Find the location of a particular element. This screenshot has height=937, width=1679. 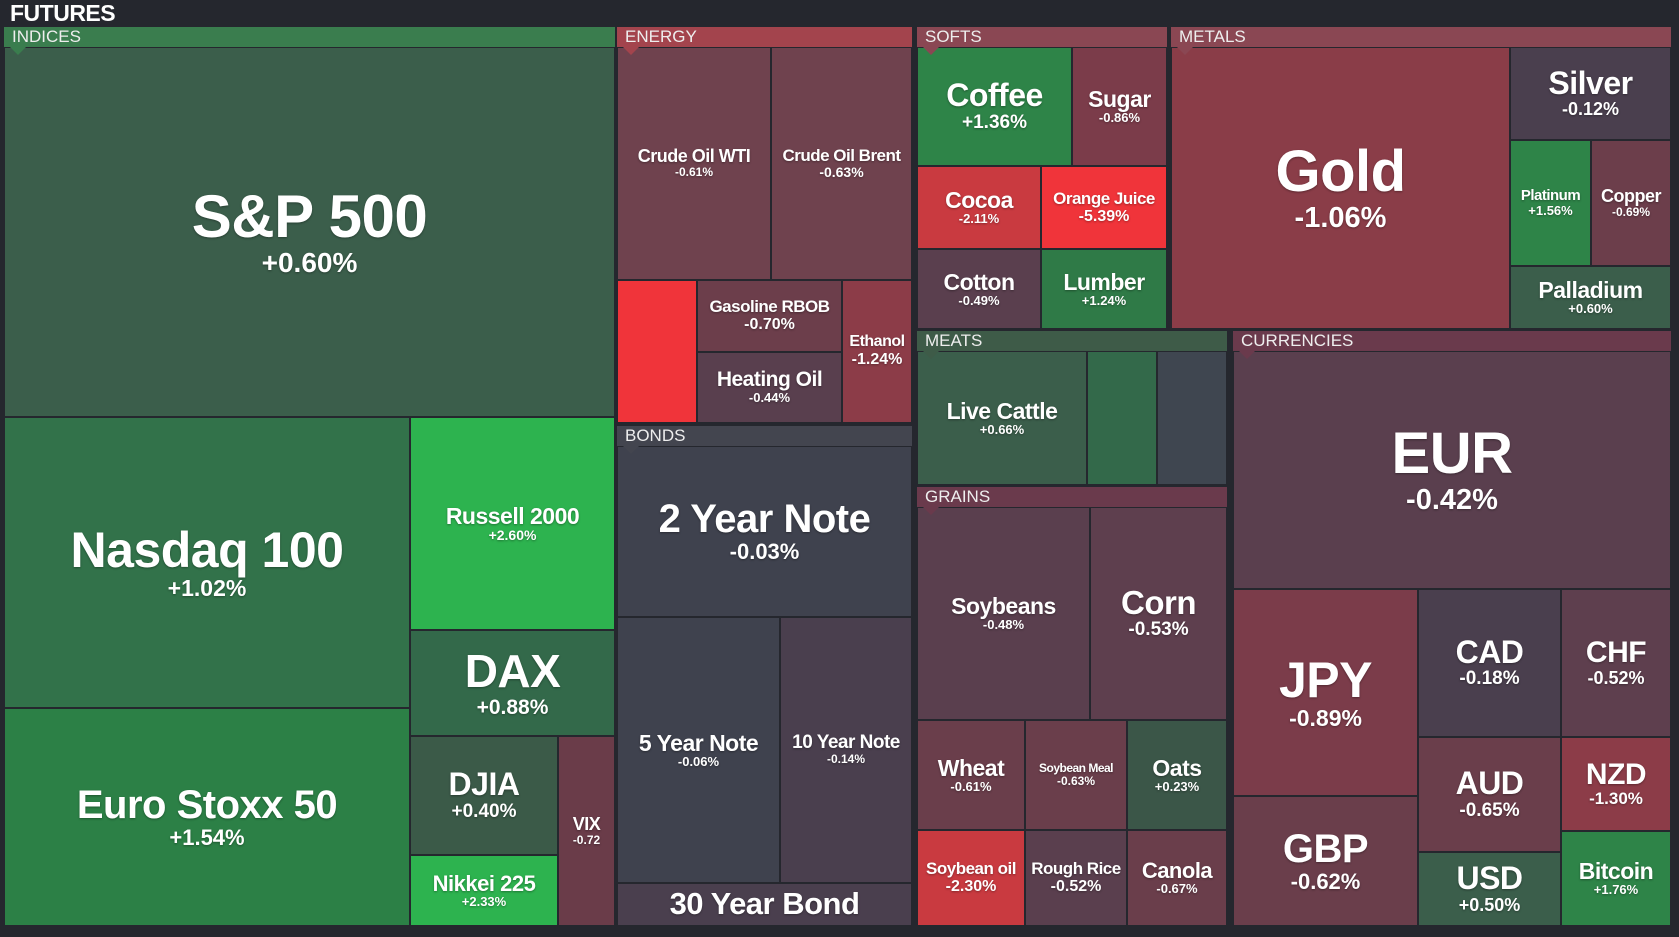

tile-name: 5 Year Note is located at coordinates (698, 742).